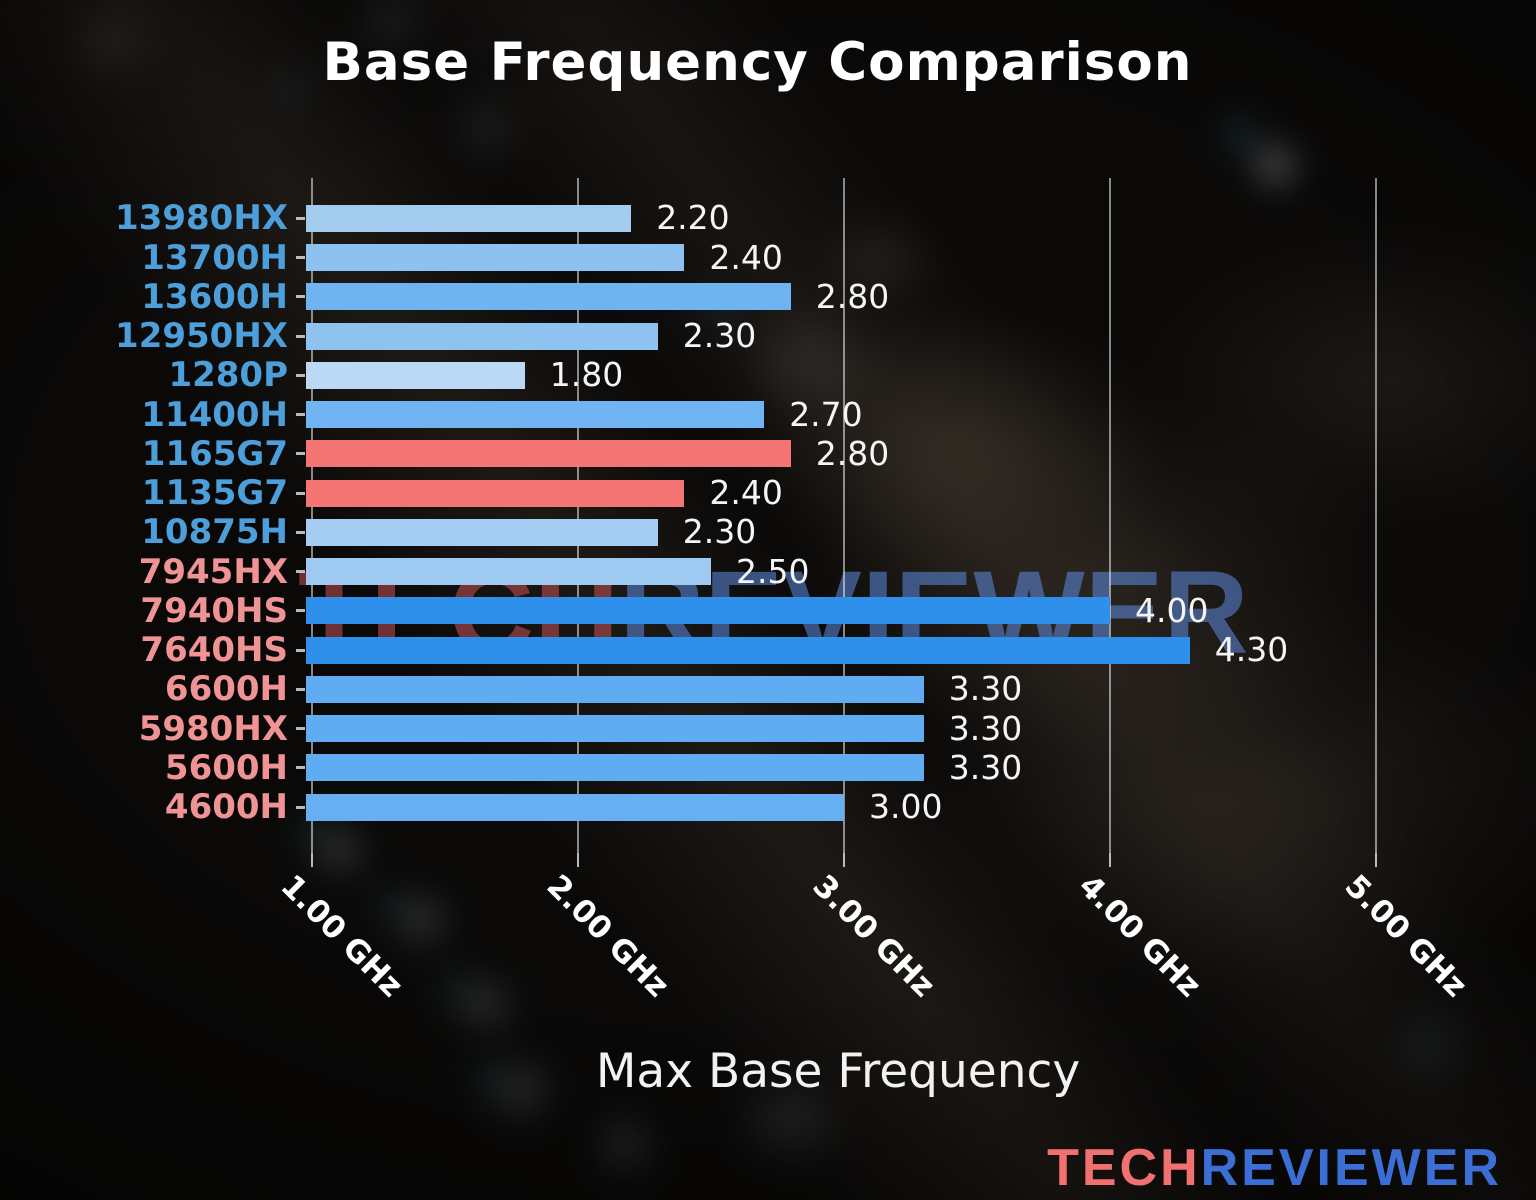 The width and height of the screenshot is (1536, 1200). I want to click on category-label: 13980HX, so click(201, 218).